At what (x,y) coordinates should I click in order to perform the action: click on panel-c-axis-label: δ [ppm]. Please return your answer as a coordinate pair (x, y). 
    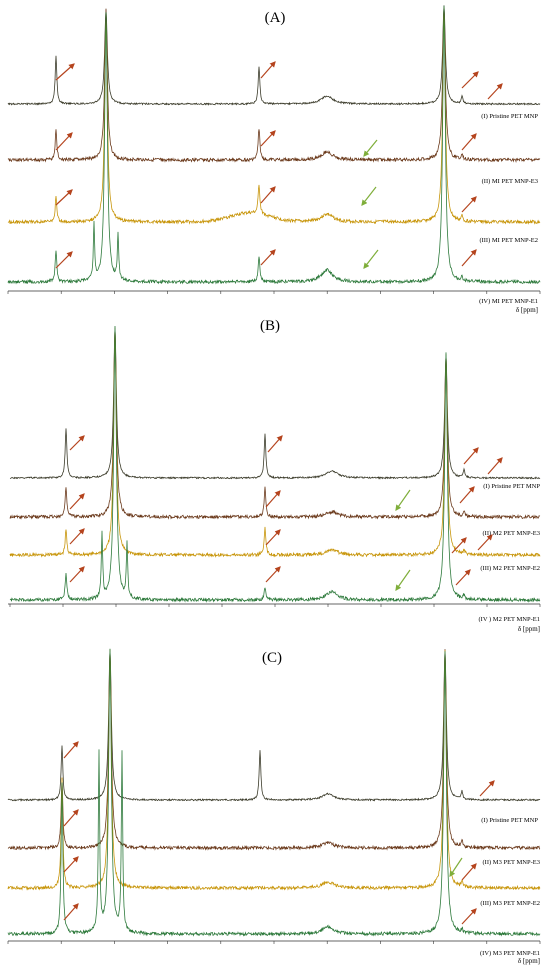
    Looking at the image, I should click on (529, 961).